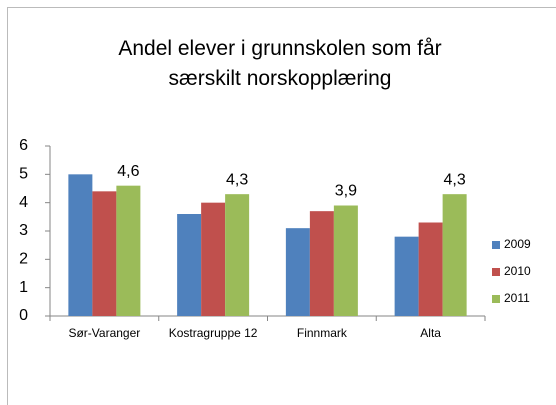 This screenshot has width=556, height=405. I want to click on y-tick-label: 6, so click(23, 145).